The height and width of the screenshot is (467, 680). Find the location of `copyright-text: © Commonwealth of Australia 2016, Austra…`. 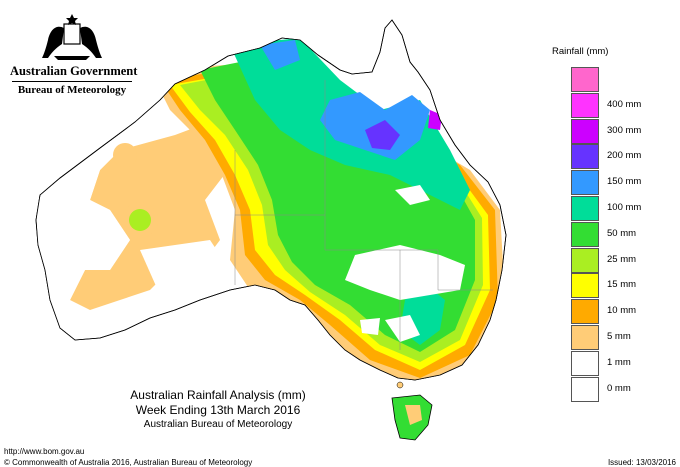

copyright-text: © Commonwealth of Australia 2016, Austra… is located at coordinates (128, 462).